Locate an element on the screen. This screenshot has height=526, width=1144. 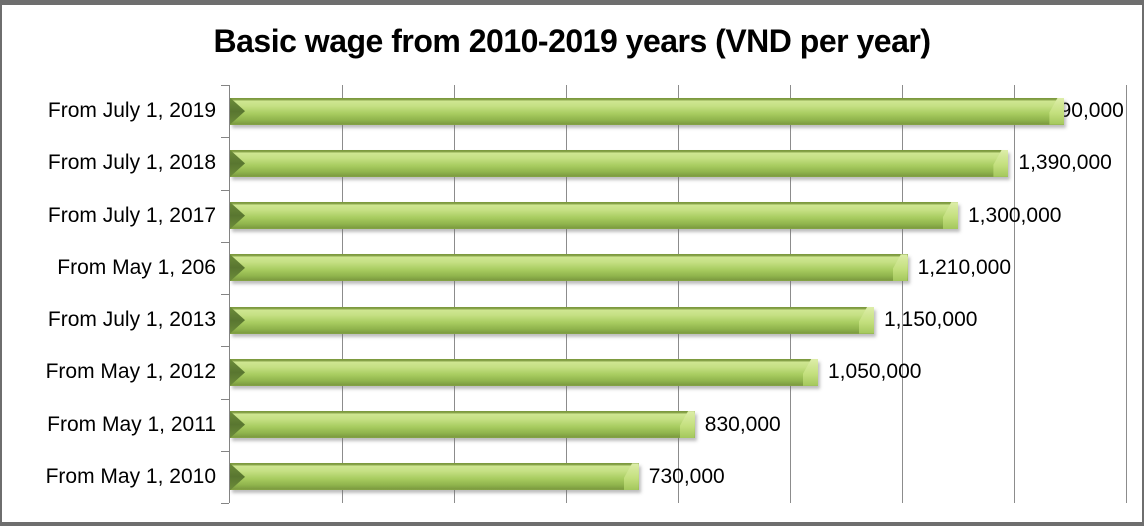
bar-row: 1,490,000 is located at coordinates (678, 111).